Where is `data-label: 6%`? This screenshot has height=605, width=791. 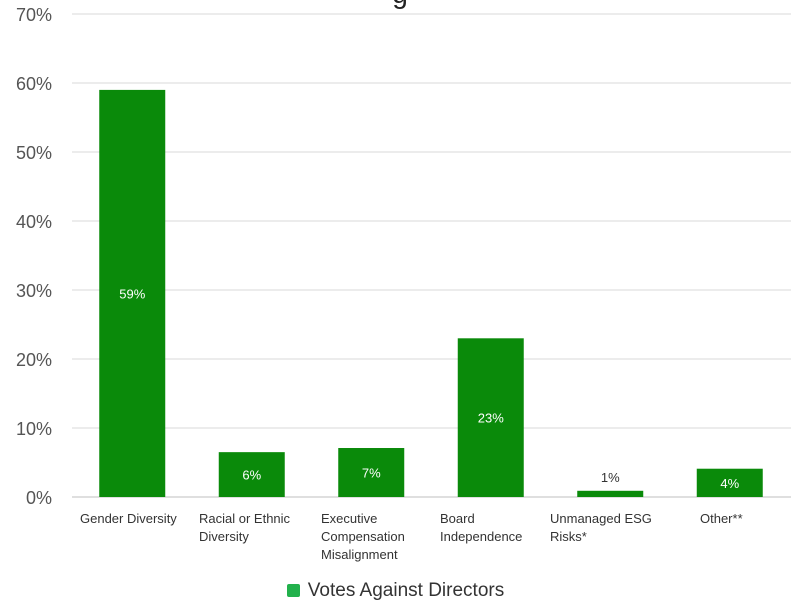 data-label: 6% is located at coordinates (251, 475).